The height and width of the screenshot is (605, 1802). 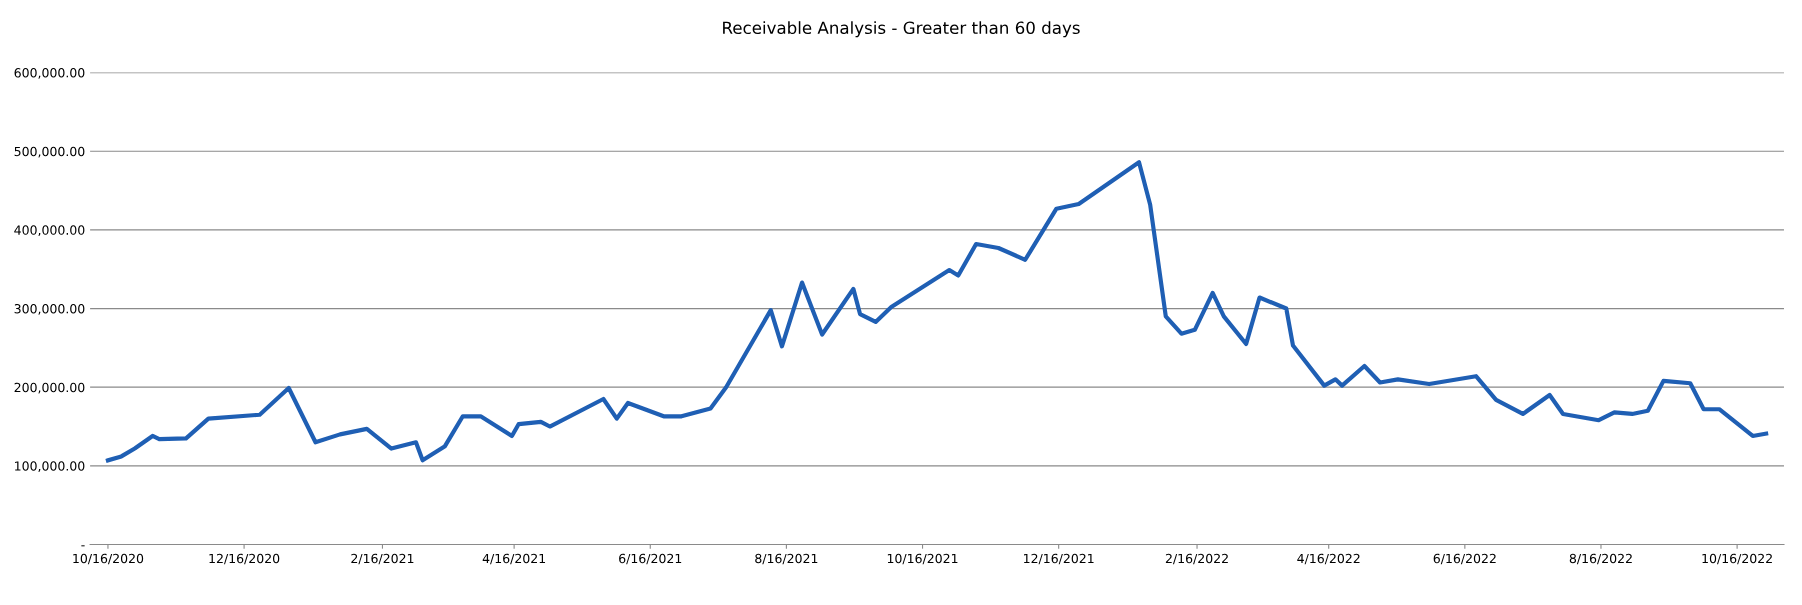 I want to click on x-tick-label: 2/16/2021, so click(x=382, y=559).